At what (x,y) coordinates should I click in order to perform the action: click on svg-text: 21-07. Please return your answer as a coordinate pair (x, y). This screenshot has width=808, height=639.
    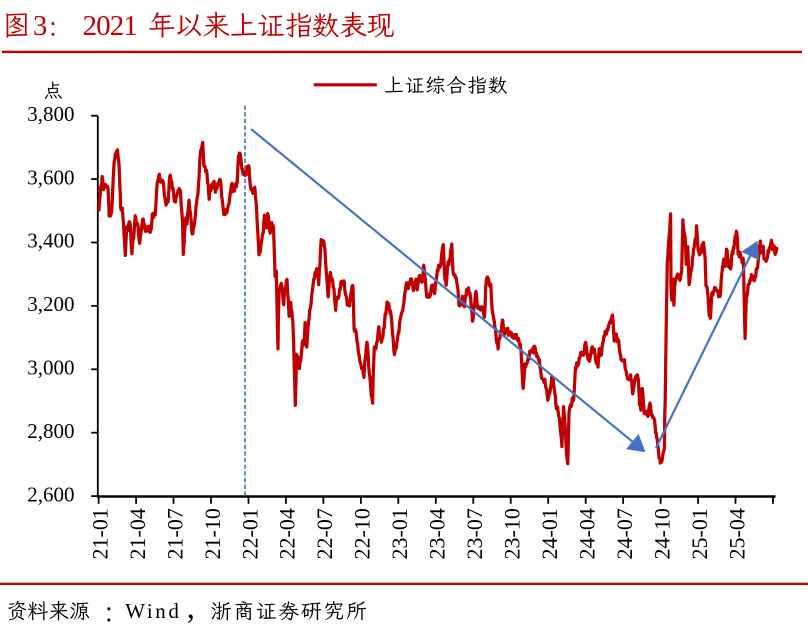
    Looking at the image, I should click on (174, 533).